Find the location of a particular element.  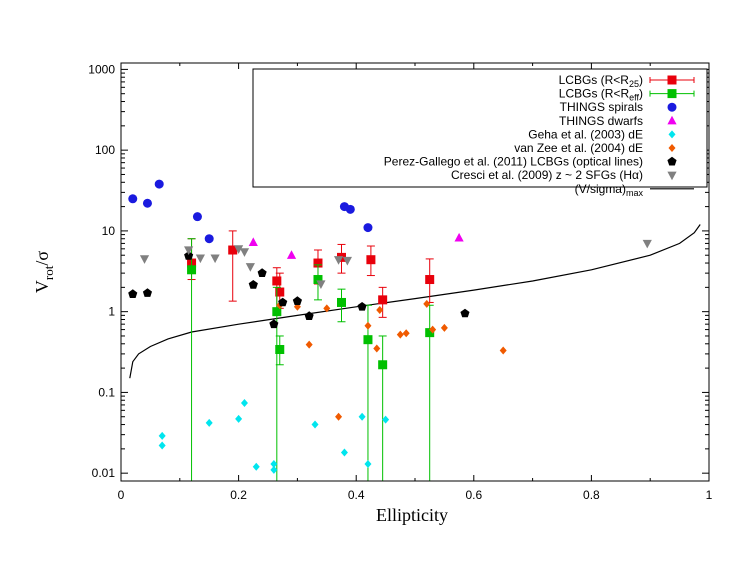

y-axis-title-sub: rot is located at coordinates (48, 272).